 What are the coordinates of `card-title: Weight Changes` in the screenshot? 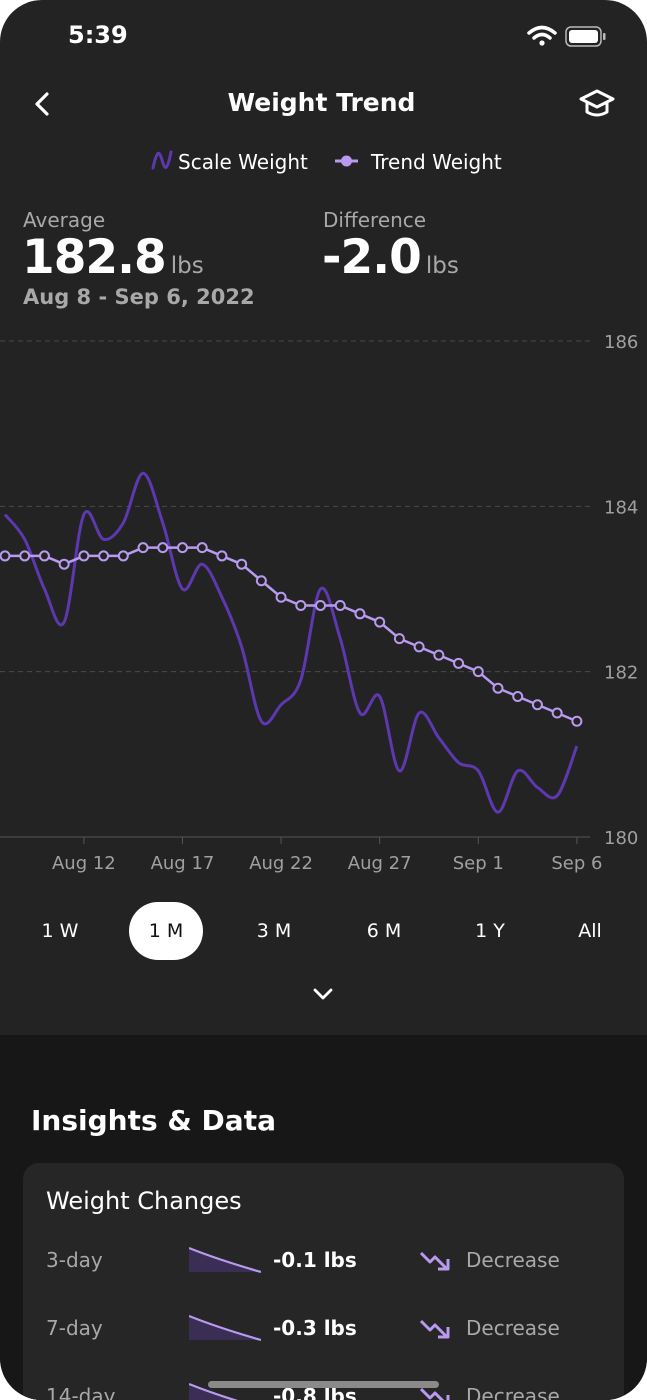 It's located at (144, 1201).